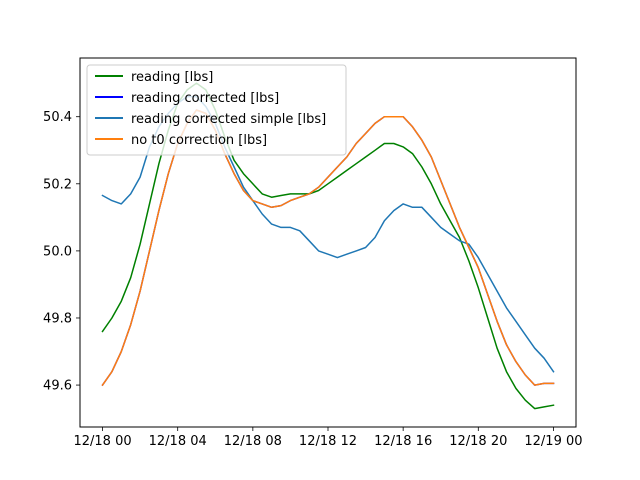 The image size is (640, 480). I want to click on legend-label: reading corrected simple [lbs], so click(228, 119).